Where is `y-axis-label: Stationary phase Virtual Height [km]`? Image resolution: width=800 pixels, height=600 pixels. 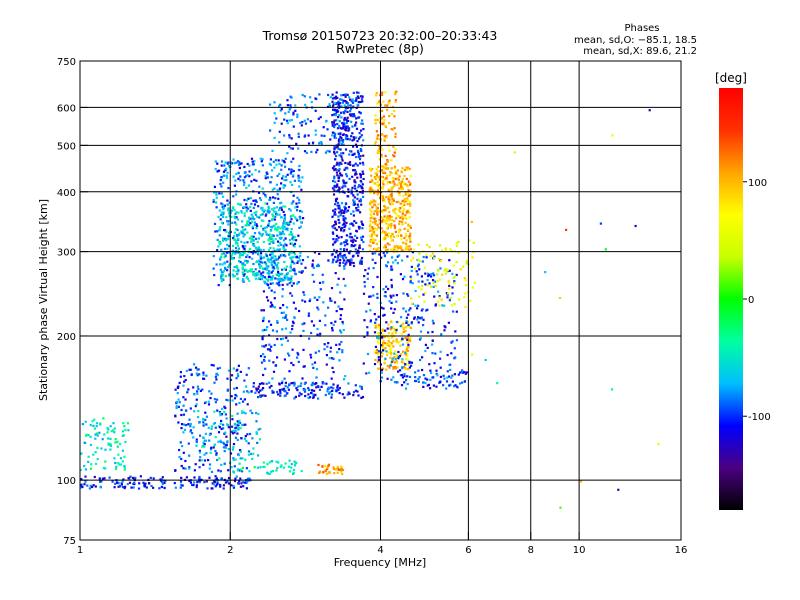 y-axis-label: Stationary phase Virtual Height [km] is located at coordinates (43, 300).